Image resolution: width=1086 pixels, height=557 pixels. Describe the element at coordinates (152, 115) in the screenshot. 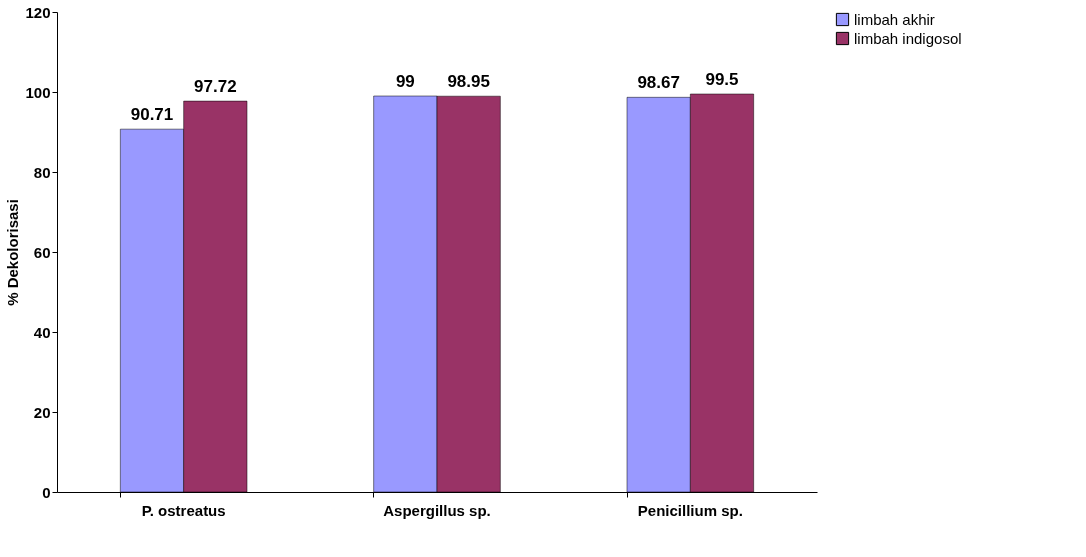

I see `data-label: 90.71` at that location.